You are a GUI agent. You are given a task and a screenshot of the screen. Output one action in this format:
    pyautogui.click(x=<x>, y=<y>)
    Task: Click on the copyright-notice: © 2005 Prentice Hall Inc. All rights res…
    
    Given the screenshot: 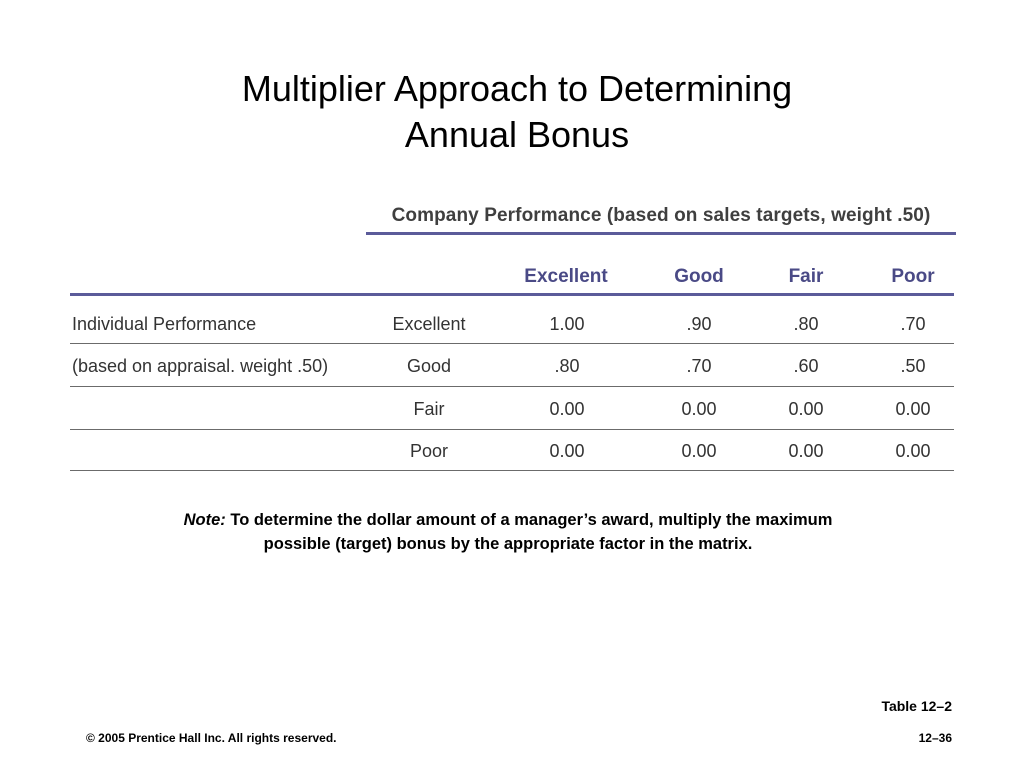 What is the action you would take?
    pyautogui.click(x=211, y=738)
    